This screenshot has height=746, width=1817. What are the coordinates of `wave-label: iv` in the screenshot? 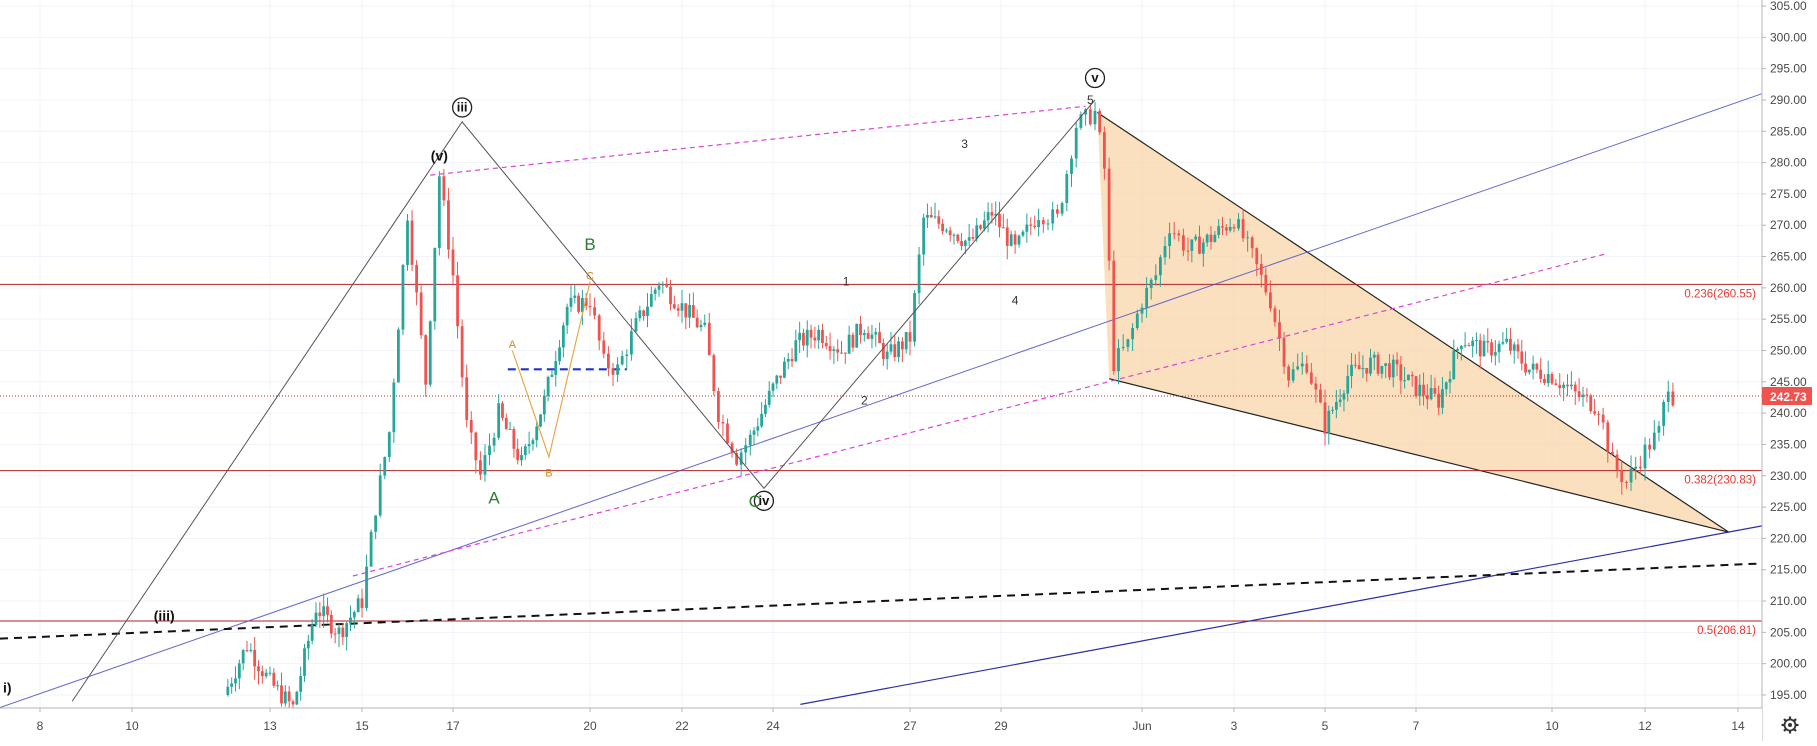 It's located at (764, 500).